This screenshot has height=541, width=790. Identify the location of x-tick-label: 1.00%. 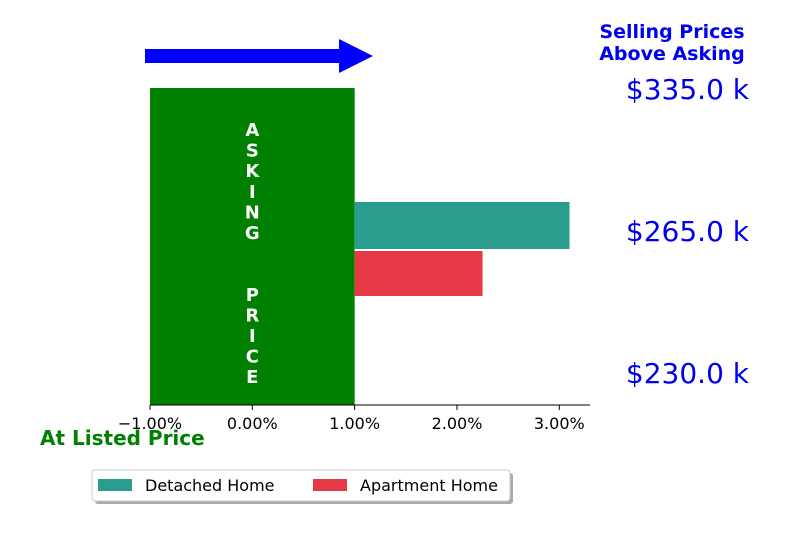
(354, 423).